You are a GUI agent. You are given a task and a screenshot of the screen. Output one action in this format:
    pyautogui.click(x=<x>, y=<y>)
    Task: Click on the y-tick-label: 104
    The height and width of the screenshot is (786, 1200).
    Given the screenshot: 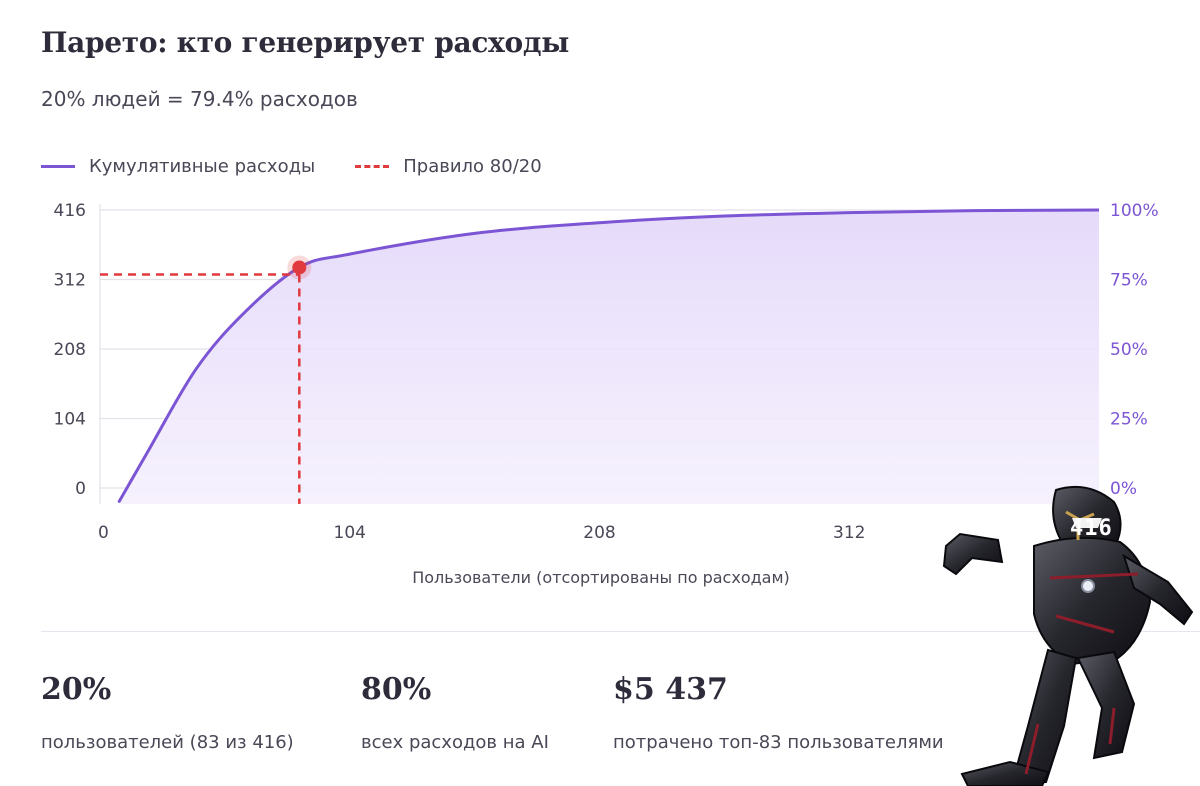 What is the action you would take?
    pyautogui.click(x=70, y=420)
    